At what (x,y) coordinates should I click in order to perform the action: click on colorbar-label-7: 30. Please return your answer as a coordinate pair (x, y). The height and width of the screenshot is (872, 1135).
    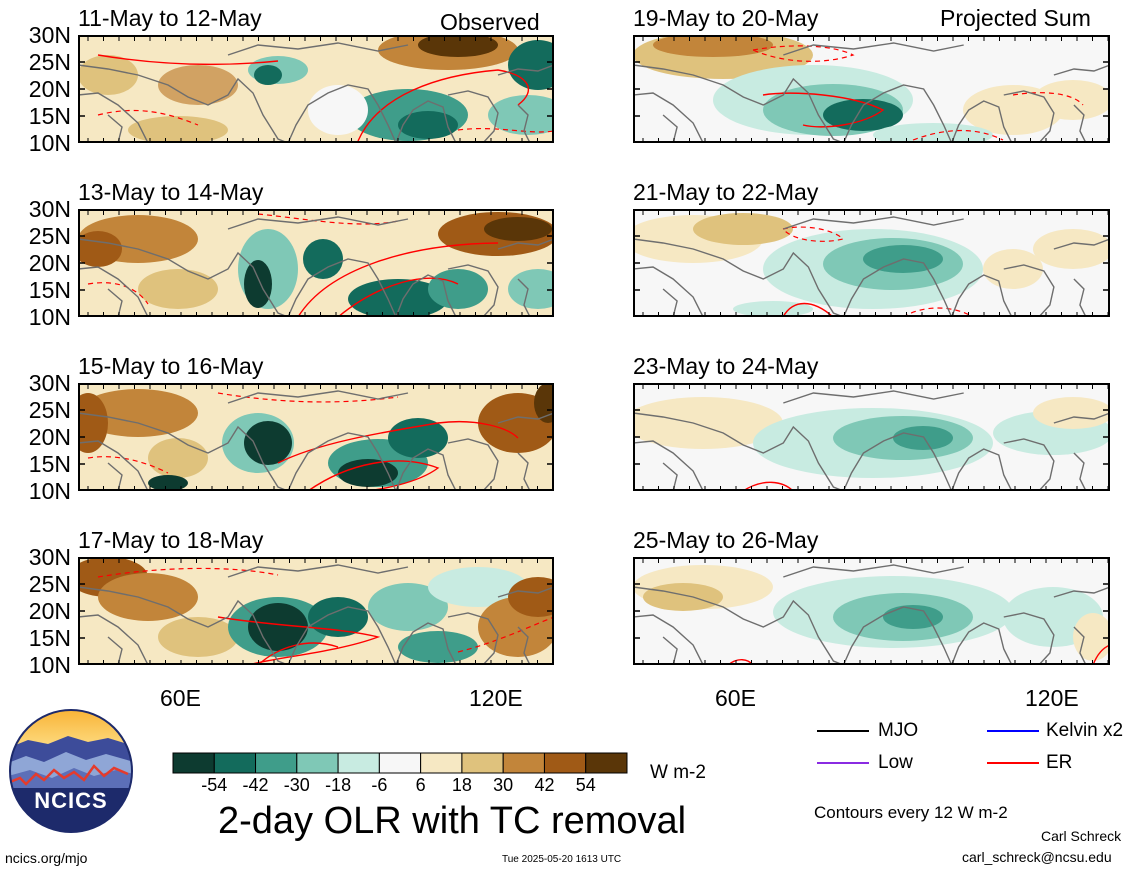
    Looking at the image, I should click on (503, 785).